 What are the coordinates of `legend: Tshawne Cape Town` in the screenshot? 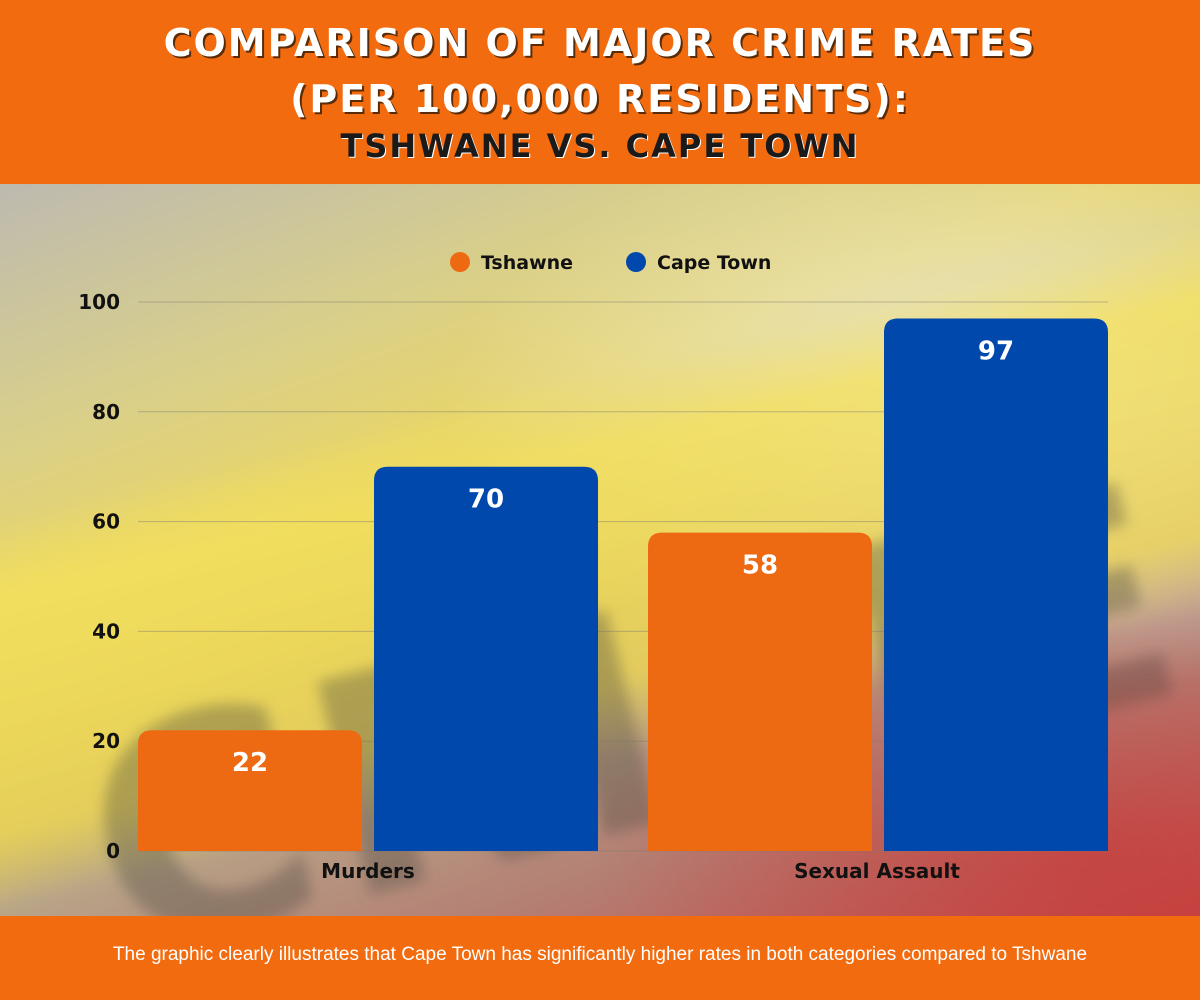 It's located at (610, 263).